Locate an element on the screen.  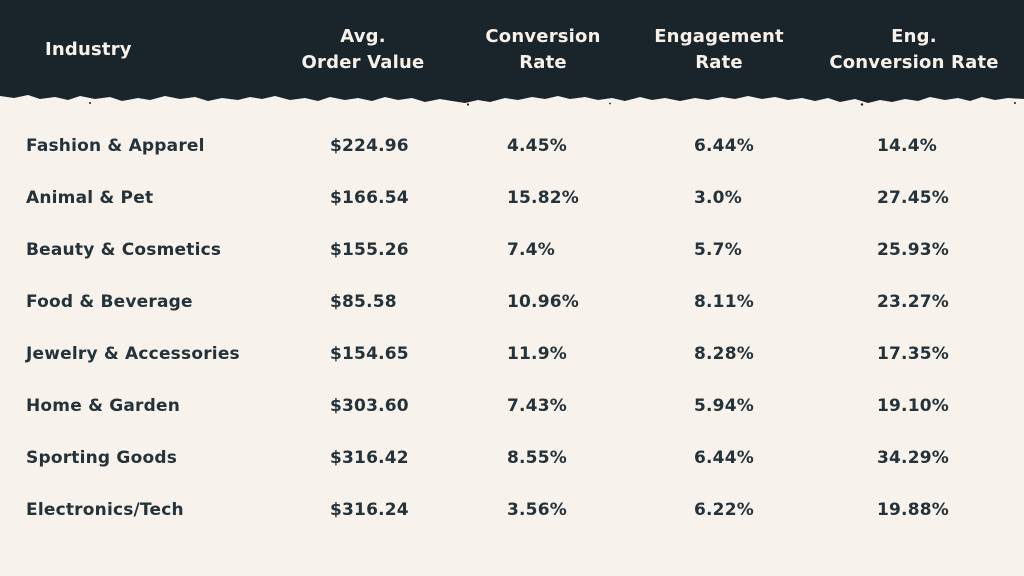
avg-order-value: $85.58 is located at coordinates (363, 302).